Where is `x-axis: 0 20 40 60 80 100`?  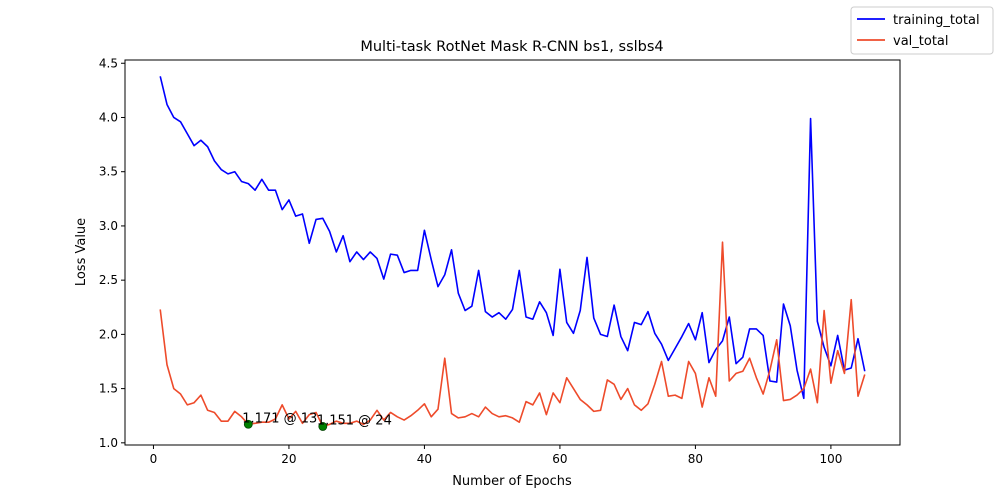
x-axis: 0 20 40 60 80 100 is located at coordinates (496, 455).